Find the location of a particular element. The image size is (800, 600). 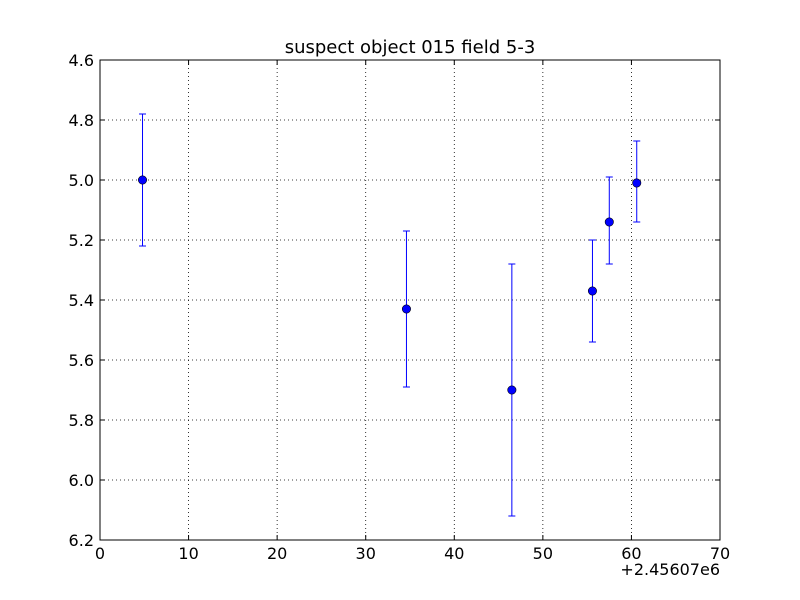

y-tick-label: 5.8 is located at coordinates (81, 420).